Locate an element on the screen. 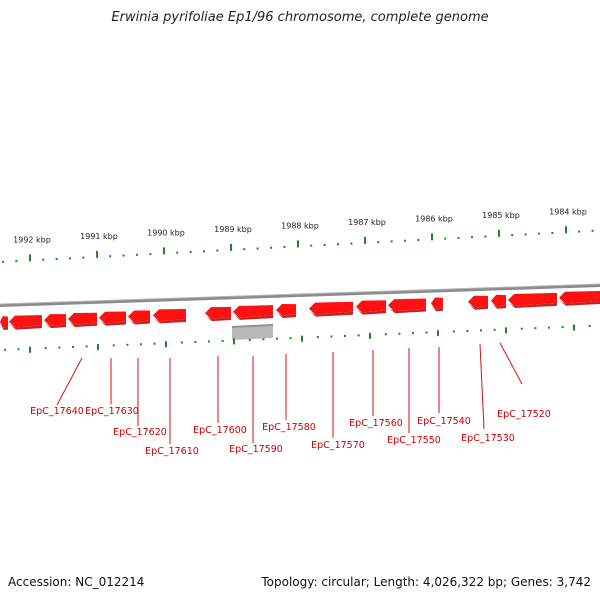  scale-label: 1989 kbp is located at coordinates (233, 229).